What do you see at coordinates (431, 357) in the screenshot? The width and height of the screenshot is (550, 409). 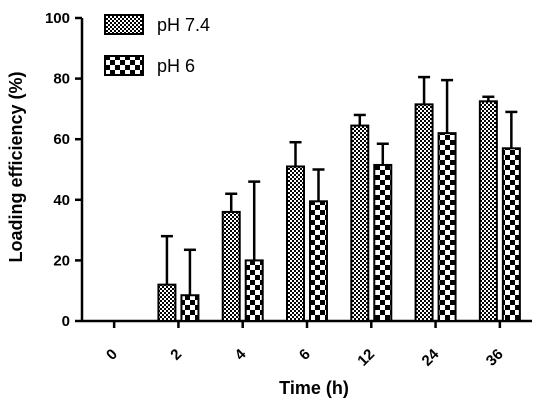 I see `x-tick-label: 24` at bounding box center [431, 357].